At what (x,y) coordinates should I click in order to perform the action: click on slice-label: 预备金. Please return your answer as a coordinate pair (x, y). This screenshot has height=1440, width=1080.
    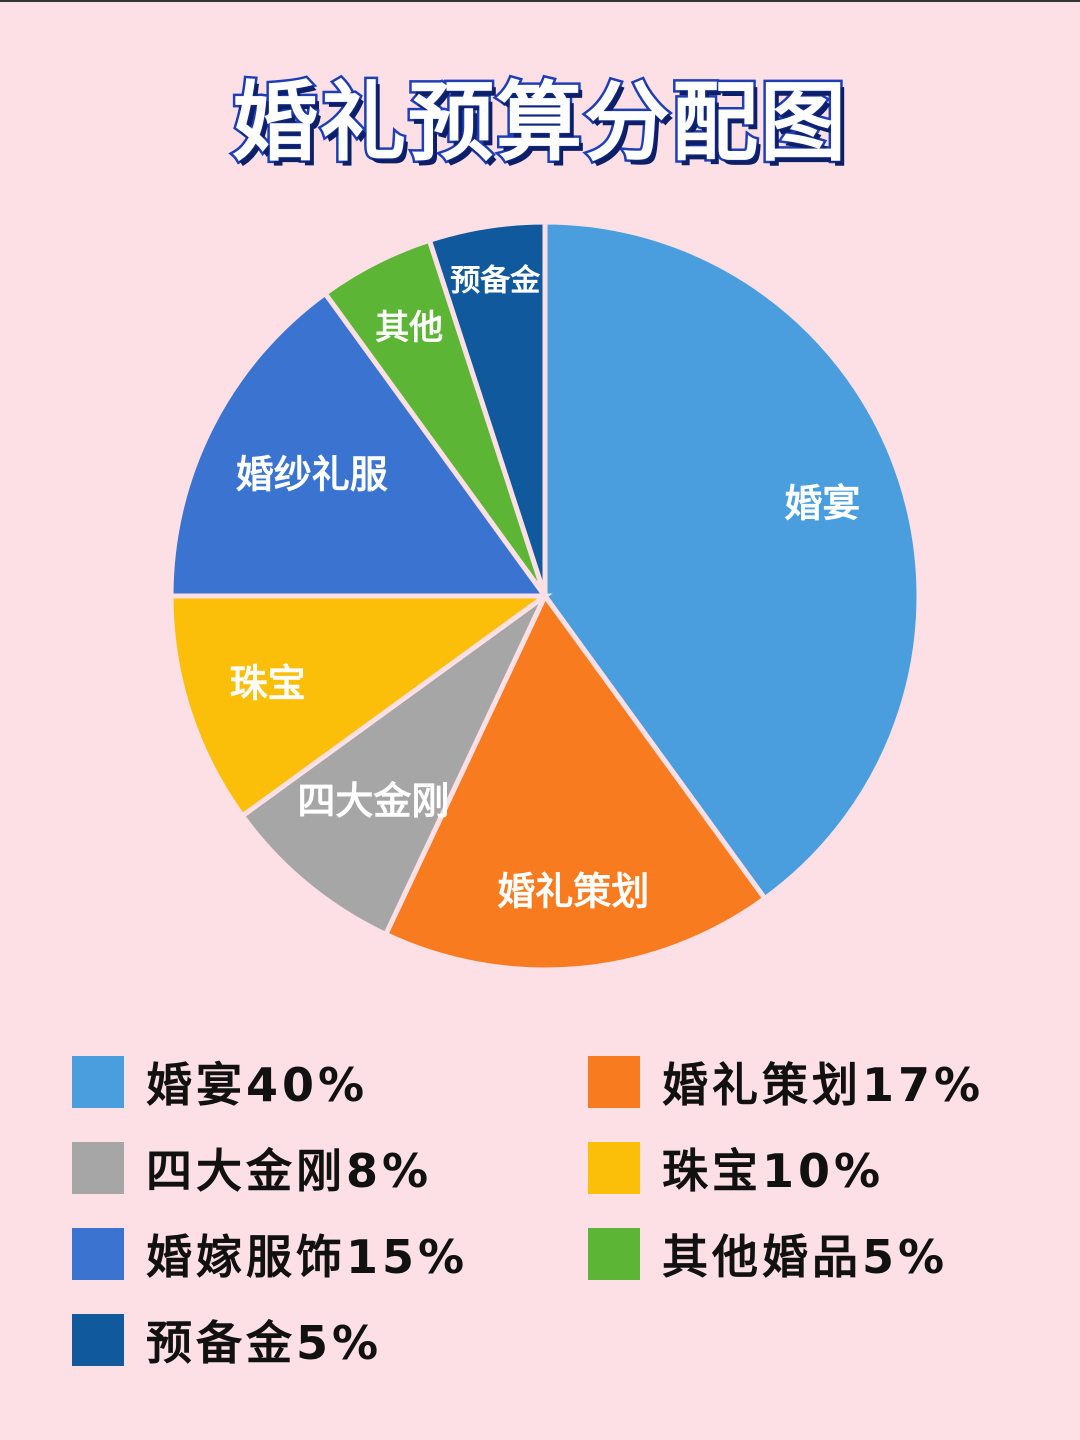
    Looking at the image, I should click on (495, 281).